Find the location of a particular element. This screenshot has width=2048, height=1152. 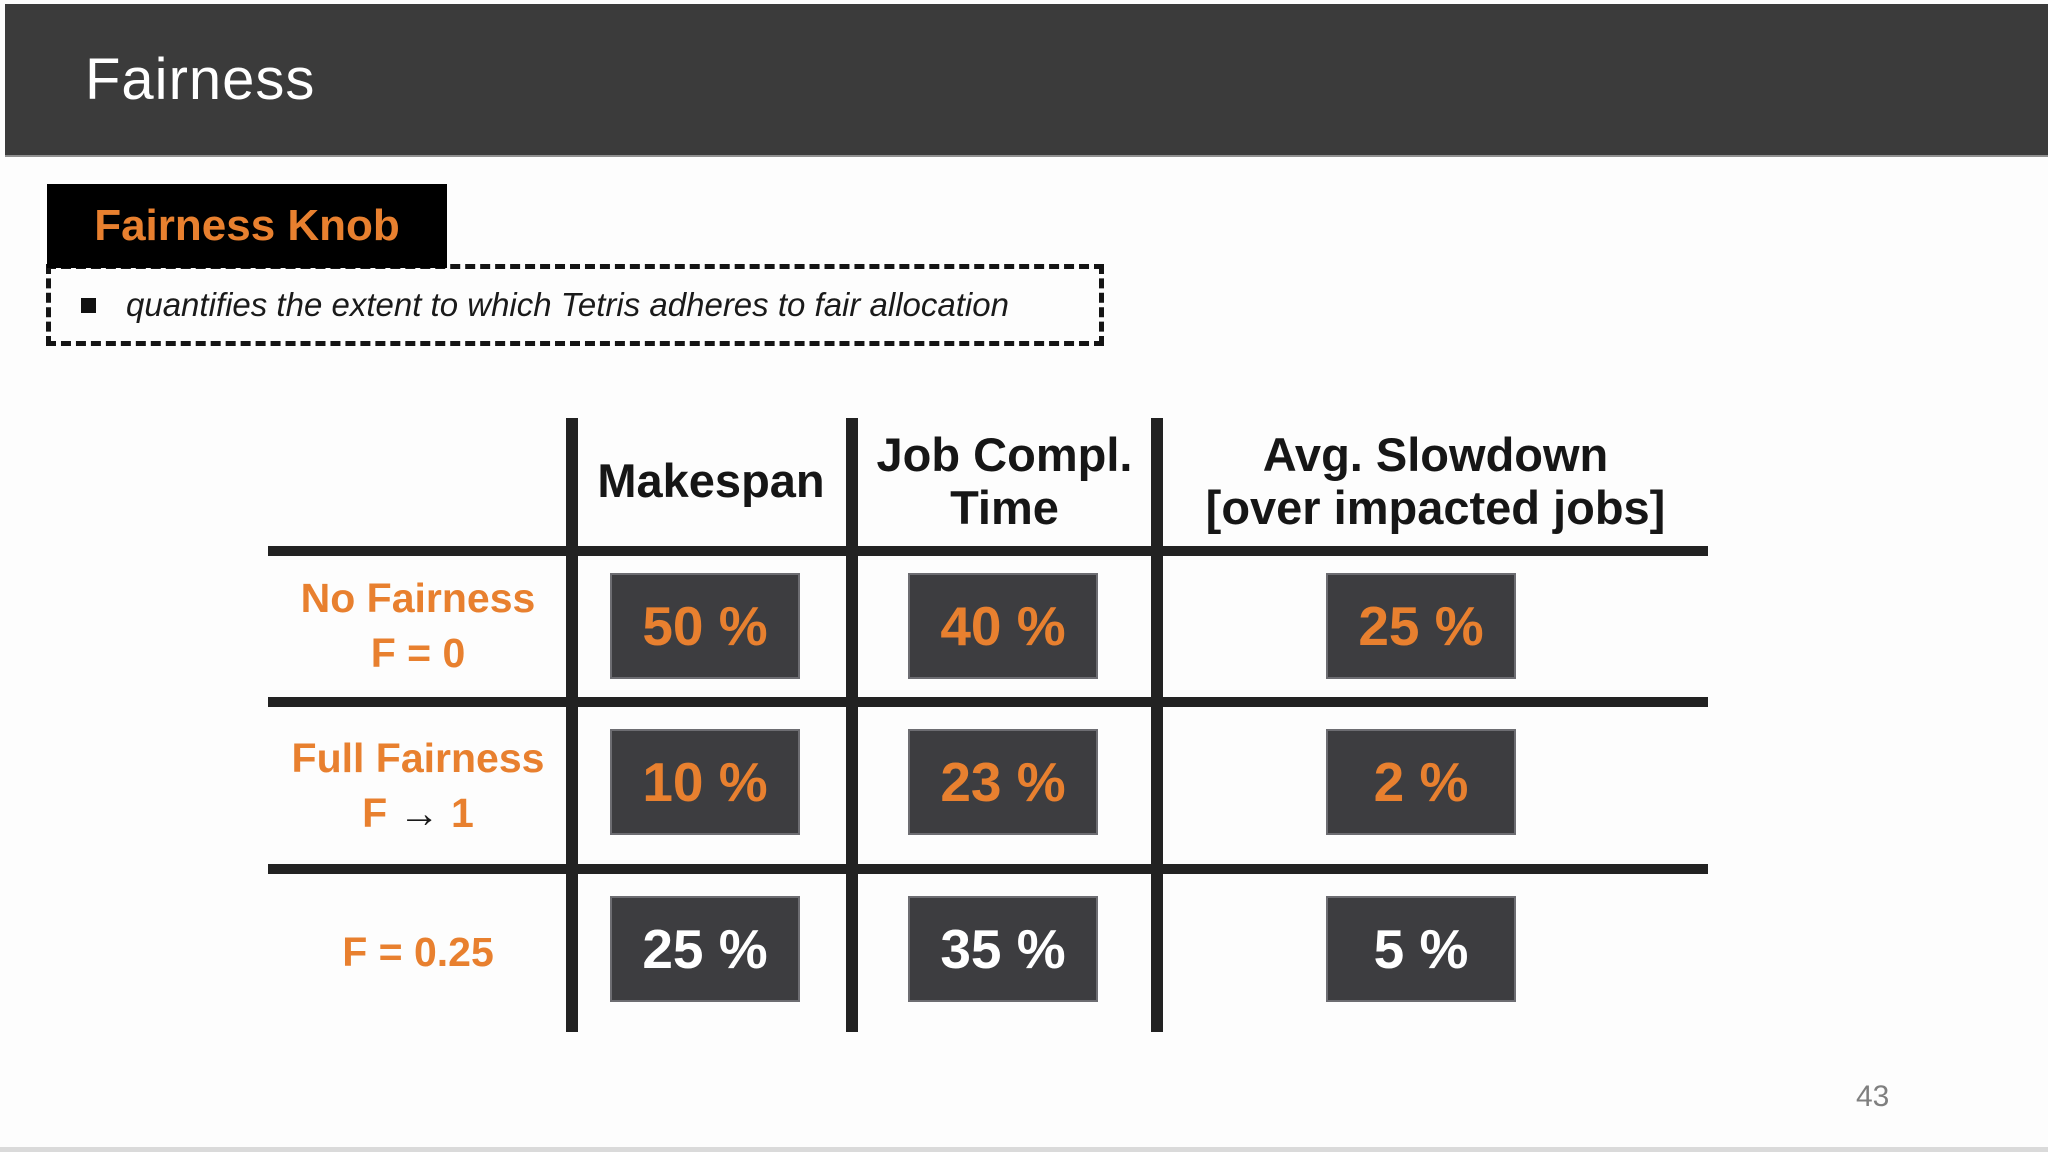

value-box-row1-slowdown: 25 % is located at coordinates (1421, 626).